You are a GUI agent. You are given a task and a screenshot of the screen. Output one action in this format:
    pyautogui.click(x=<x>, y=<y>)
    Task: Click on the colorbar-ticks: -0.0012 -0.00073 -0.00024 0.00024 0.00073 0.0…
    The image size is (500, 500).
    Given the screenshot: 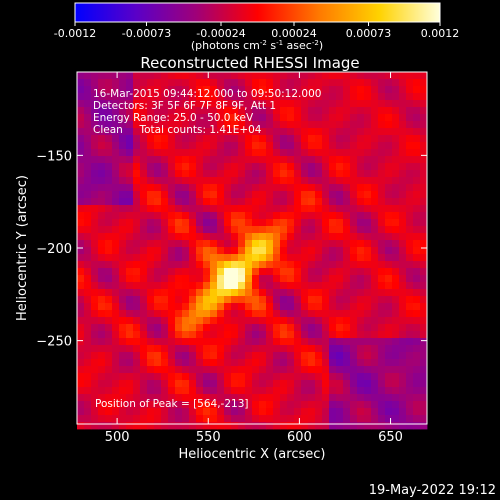 What is the action you would take?
    pyautogui.click(x=256, y=31)
    